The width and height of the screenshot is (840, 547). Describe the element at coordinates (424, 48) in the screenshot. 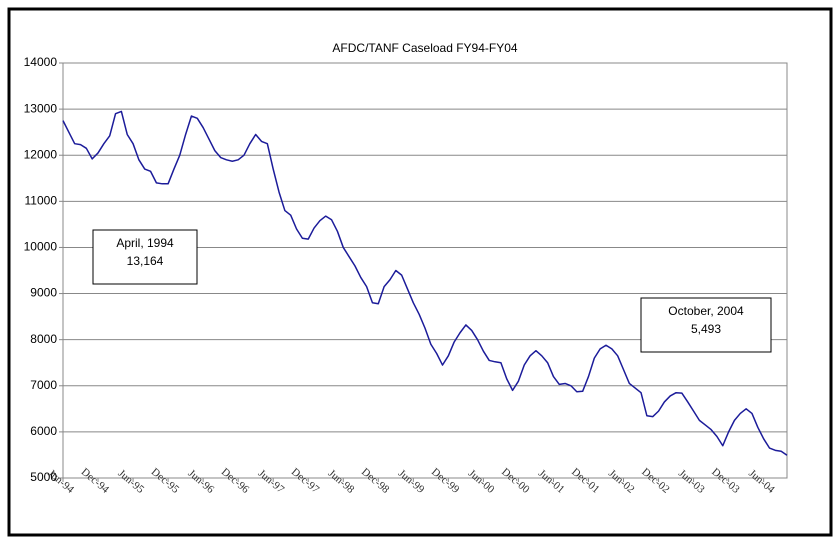

I see `chart-title: AFDC/TANF Caseload FY94-FY04` at that location.